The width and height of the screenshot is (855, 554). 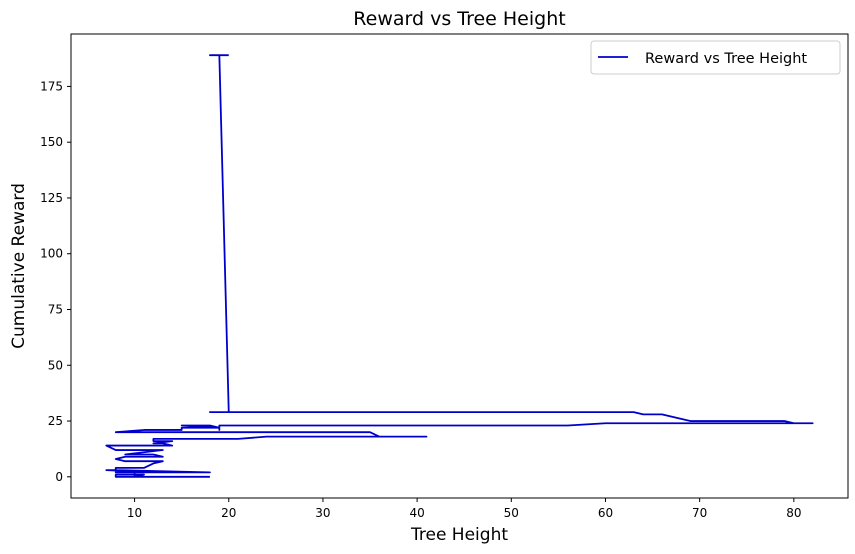 I want to click on y-tick-label: 0, so click(x=59, y=477).